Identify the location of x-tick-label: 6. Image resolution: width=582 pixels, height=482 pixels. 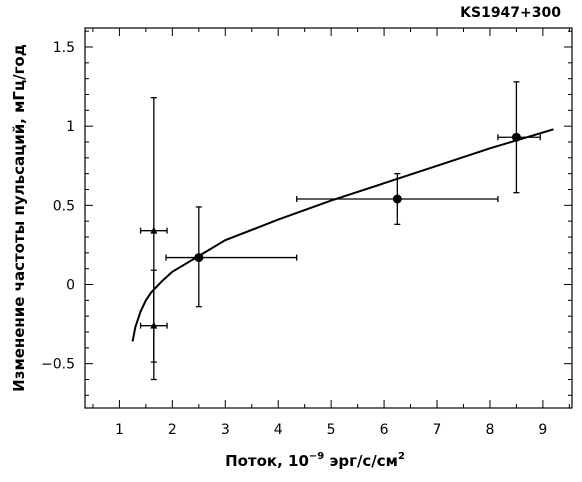
(384, 430).